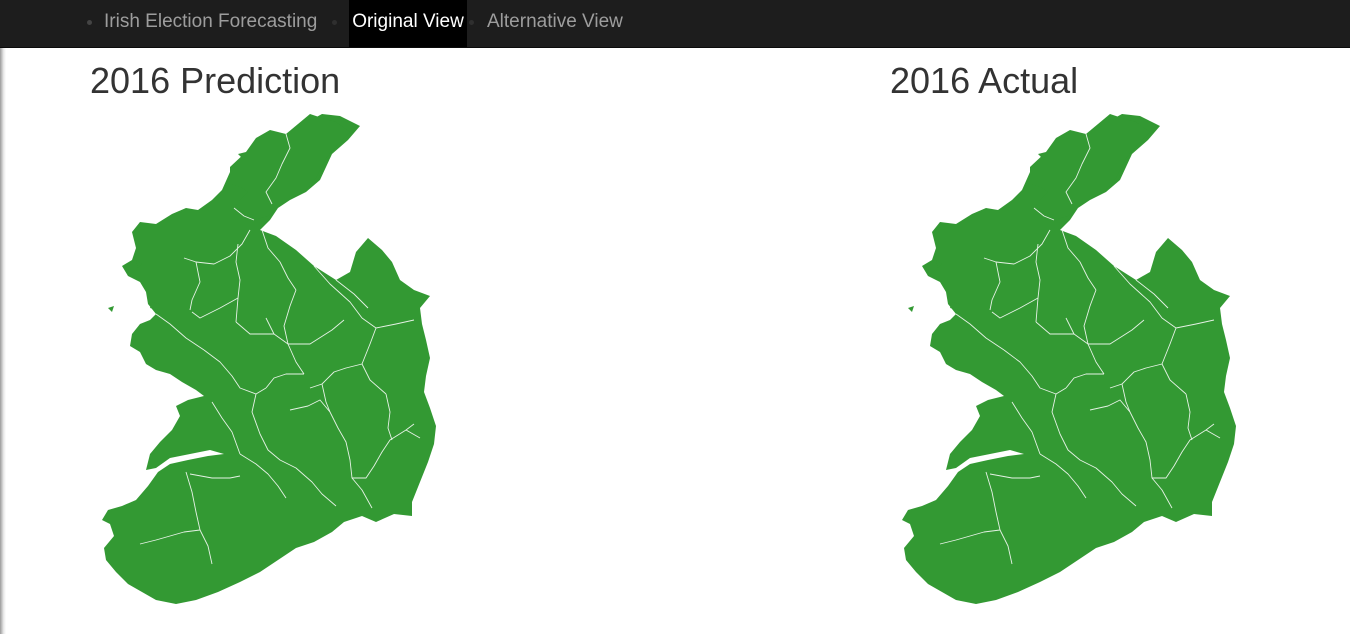 The image size is (1350, 634). Describe the element at coordinates (408, 23) in the screenshot. I see `nav-tab-original-view: Original View` at that location.